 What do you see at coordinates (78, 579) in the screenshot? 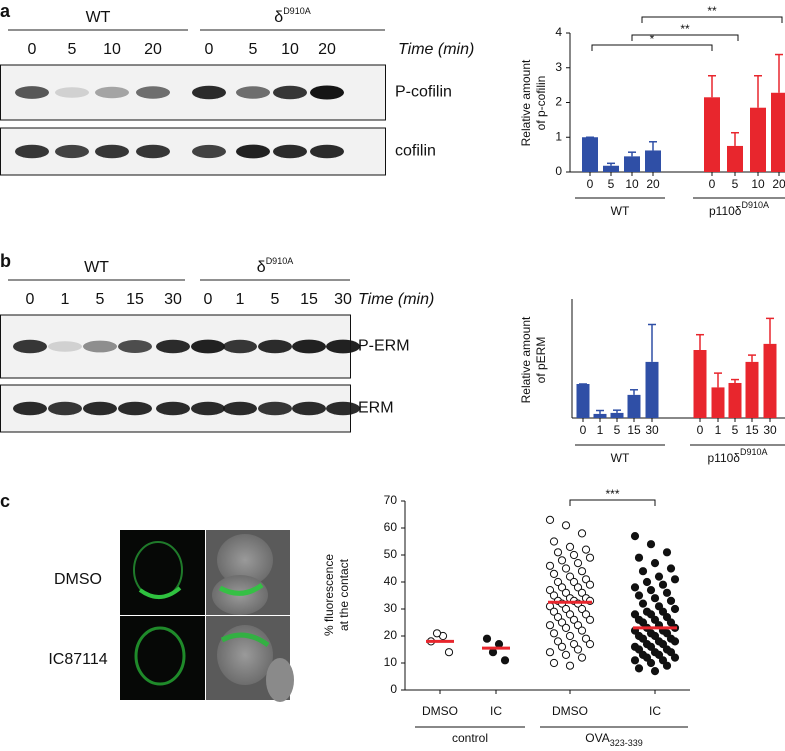
I see `image-row-label: DMSO` at bounding box center [78, 579].